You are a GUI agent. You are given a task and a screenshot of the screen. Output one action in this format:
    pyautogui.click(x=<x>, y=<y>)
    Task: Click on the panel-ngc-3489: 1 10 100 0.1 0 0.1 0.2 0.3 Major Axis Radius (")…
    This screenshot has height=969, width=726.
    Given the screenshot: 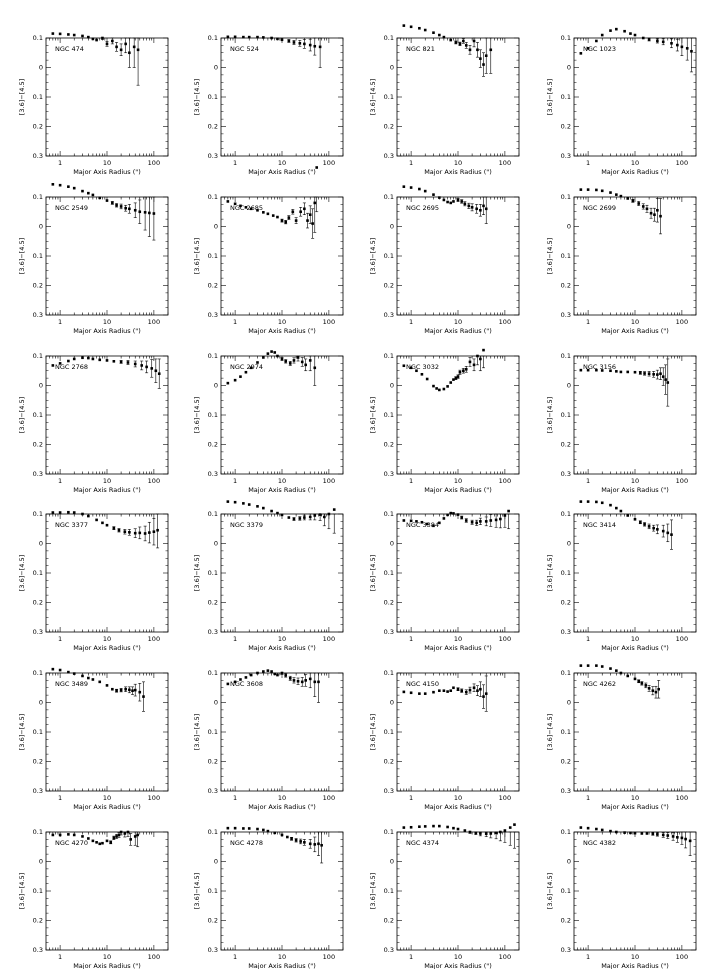 What is the action you would take?
    pyautogui.click(x=93, y=739)
    